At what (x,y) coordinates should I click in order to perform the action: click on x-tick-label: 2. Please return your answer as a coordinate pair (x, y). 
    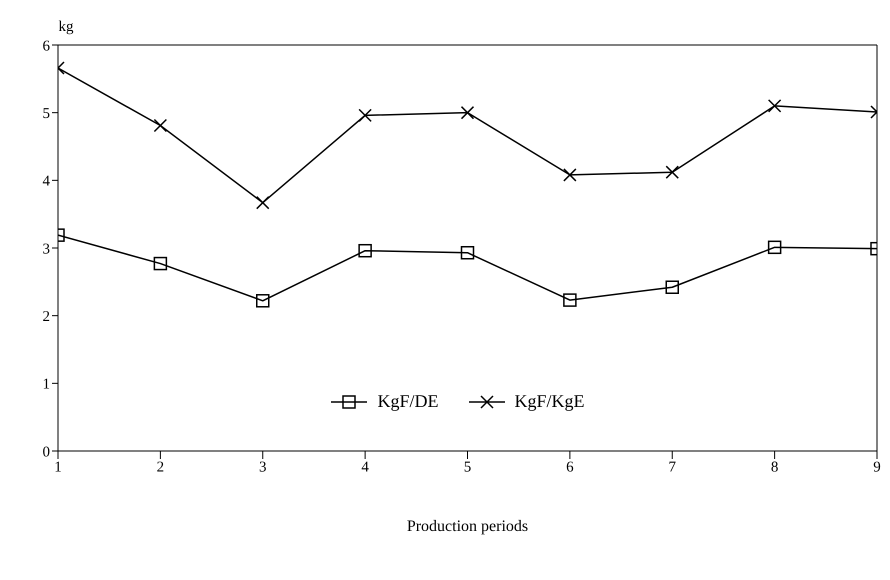
    Looking at the image, I should click on (160, 468).